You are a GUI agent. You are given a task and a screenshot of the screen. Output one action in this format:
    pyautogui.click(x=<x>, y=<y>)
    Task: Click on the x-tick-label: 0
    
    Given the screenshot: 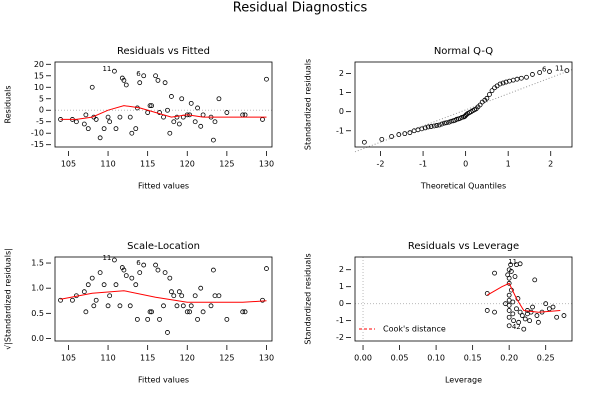 What is the action you would take?
    pyautogui.click(x=465, y=164)
    